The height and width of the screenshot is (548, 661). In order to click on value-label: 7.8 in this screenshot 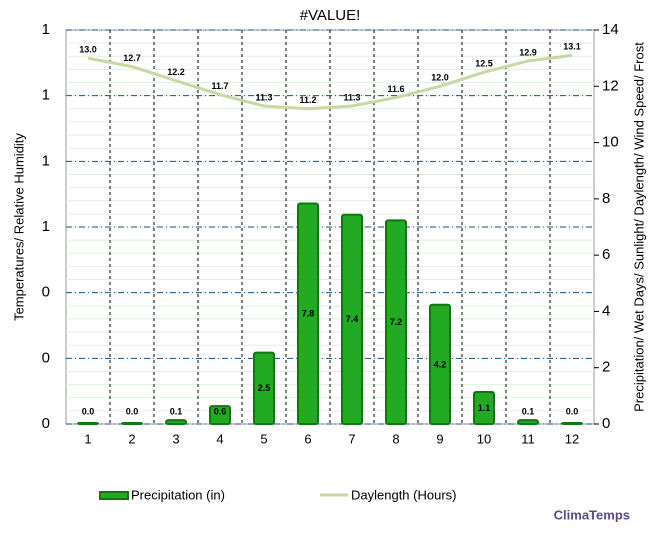, I will do `click(308, 314)`.